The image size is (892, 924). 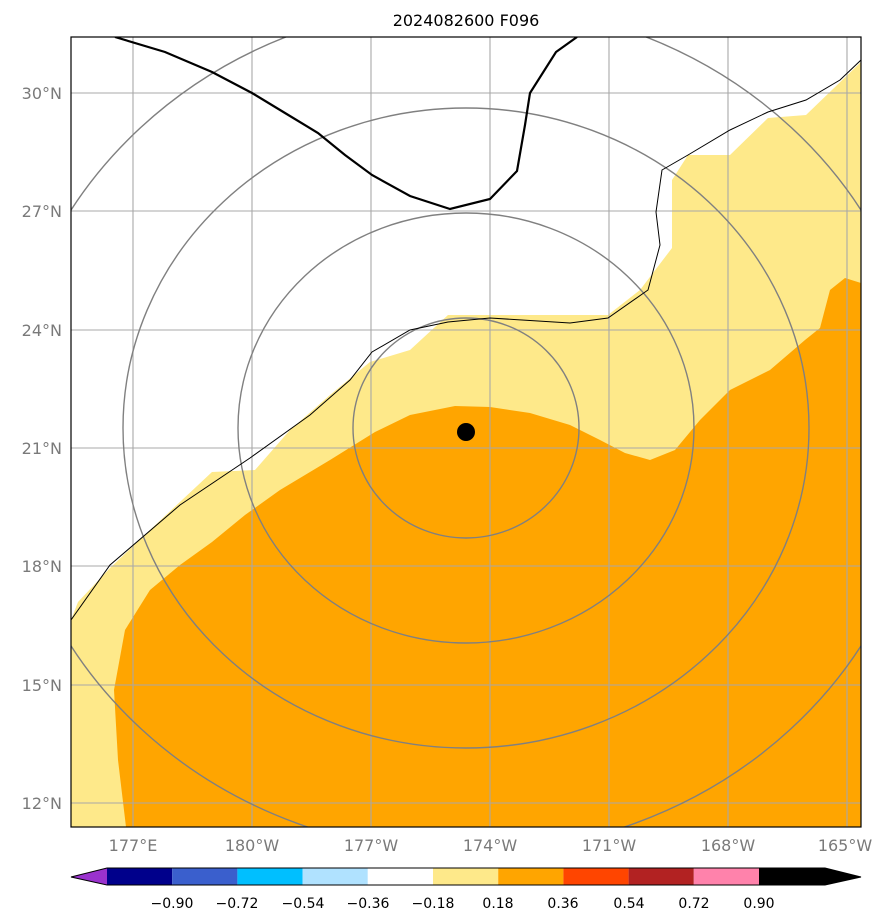 What do you see at coordinates (693, 904) in the screenshot?
I see `colorbar-label: 0.72` at bounding box center [693, 904].